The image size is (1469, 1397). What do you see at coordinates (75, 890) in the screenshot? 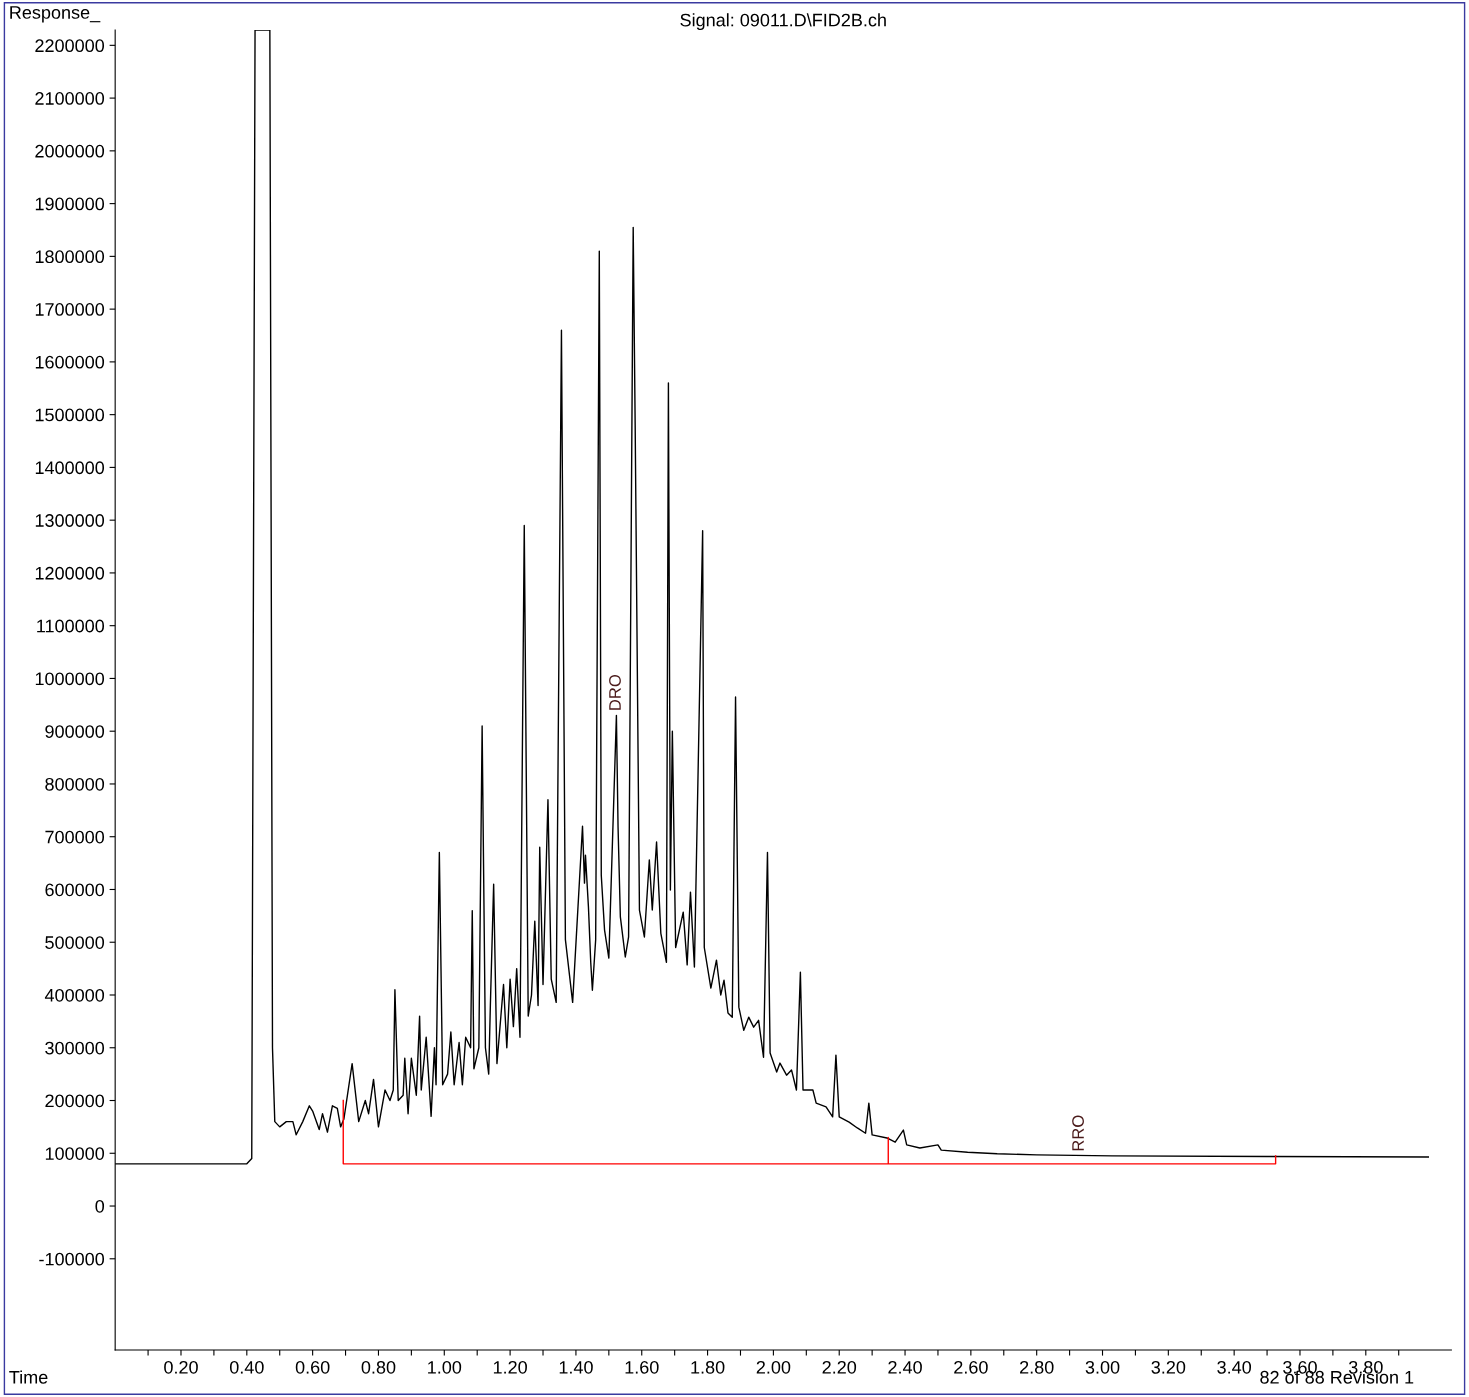
I see `y-tick-label: 600000` at bounding box center [75, 890].